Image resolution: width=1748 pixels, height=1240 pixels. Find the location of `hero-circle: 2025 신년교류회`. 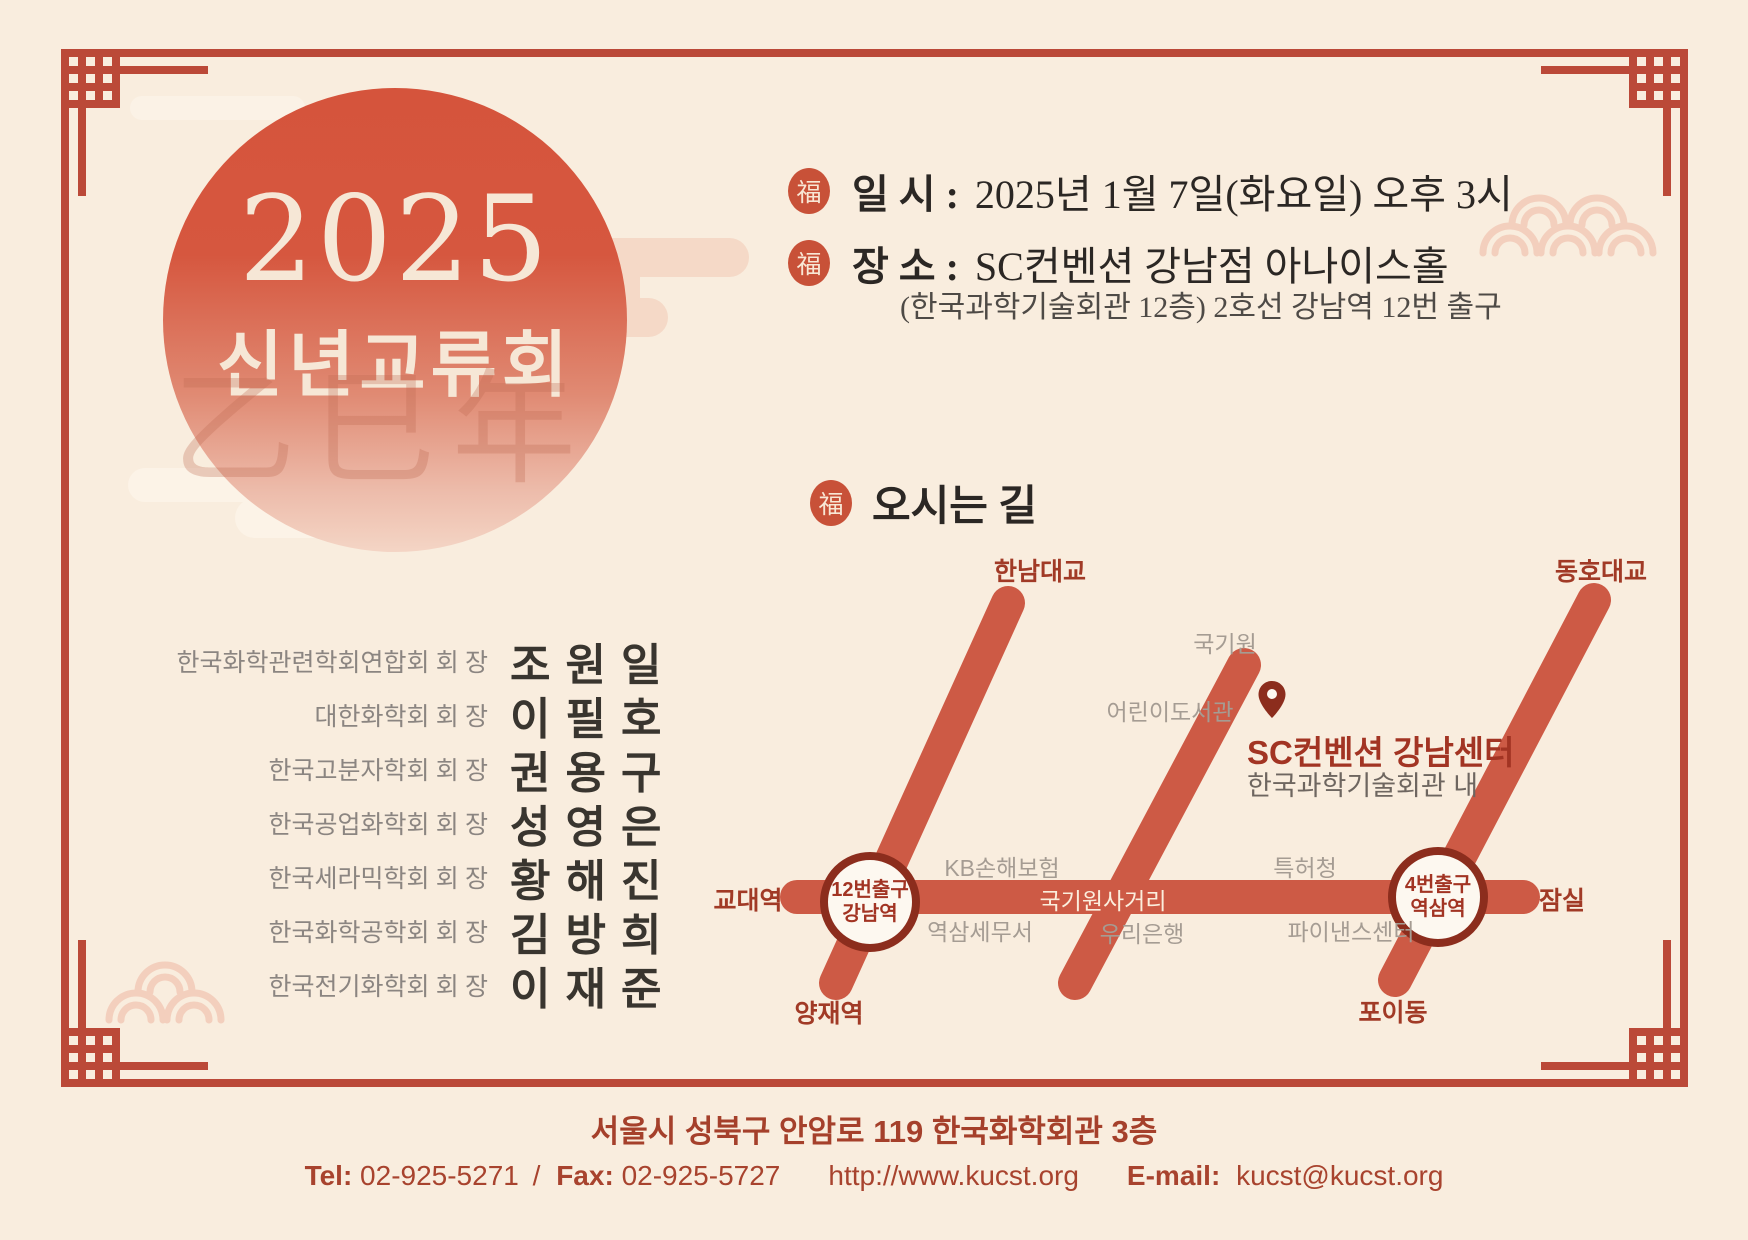

hero-circle: 2025 신년교류회 is located at coordinates (395, 320).